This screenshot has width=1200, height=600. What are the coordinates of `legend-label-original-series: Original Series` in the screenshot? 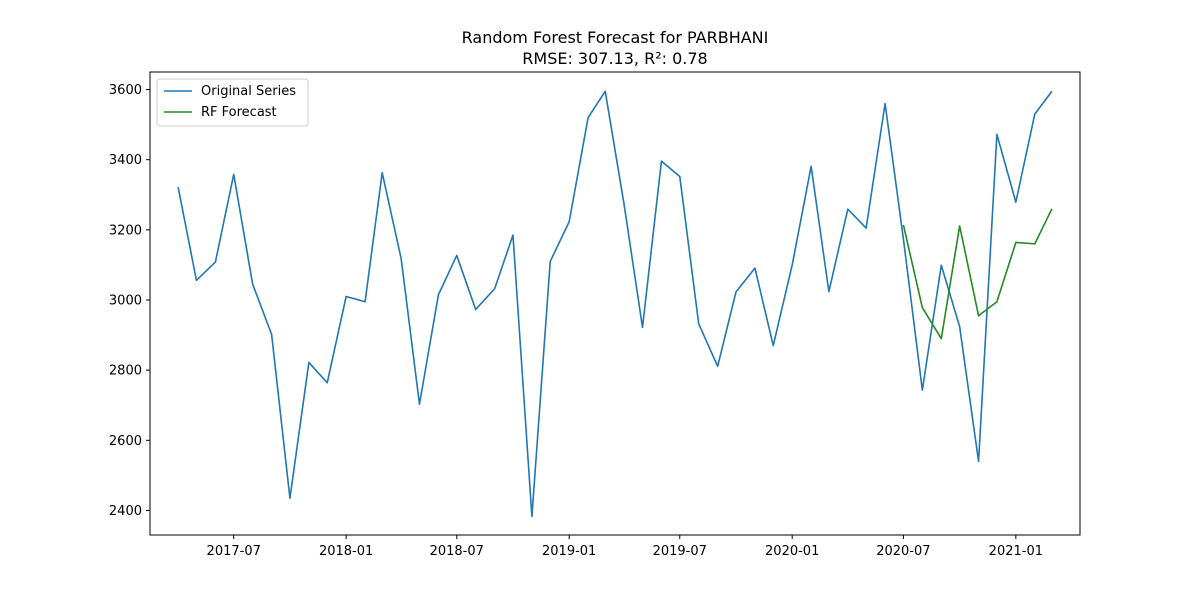 It's located at (248, 91).